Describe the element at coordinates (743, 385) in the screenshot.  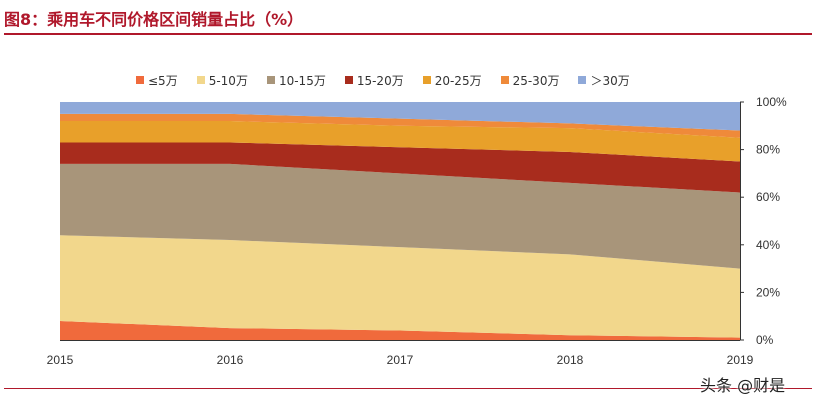
I see `watermark-text: 头条 @财是` at that location.